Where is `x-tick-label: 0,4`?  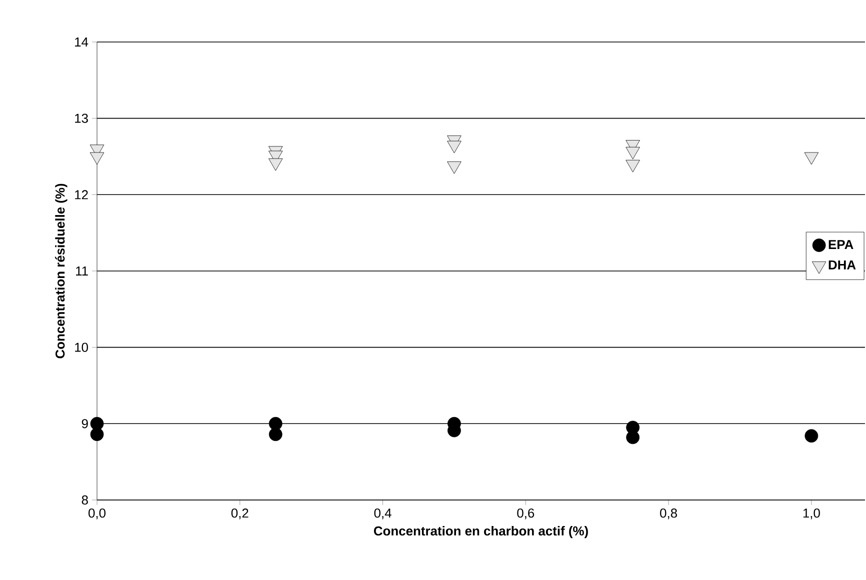
x-tick-label: 0,4 is located at coordinates (383, 514).